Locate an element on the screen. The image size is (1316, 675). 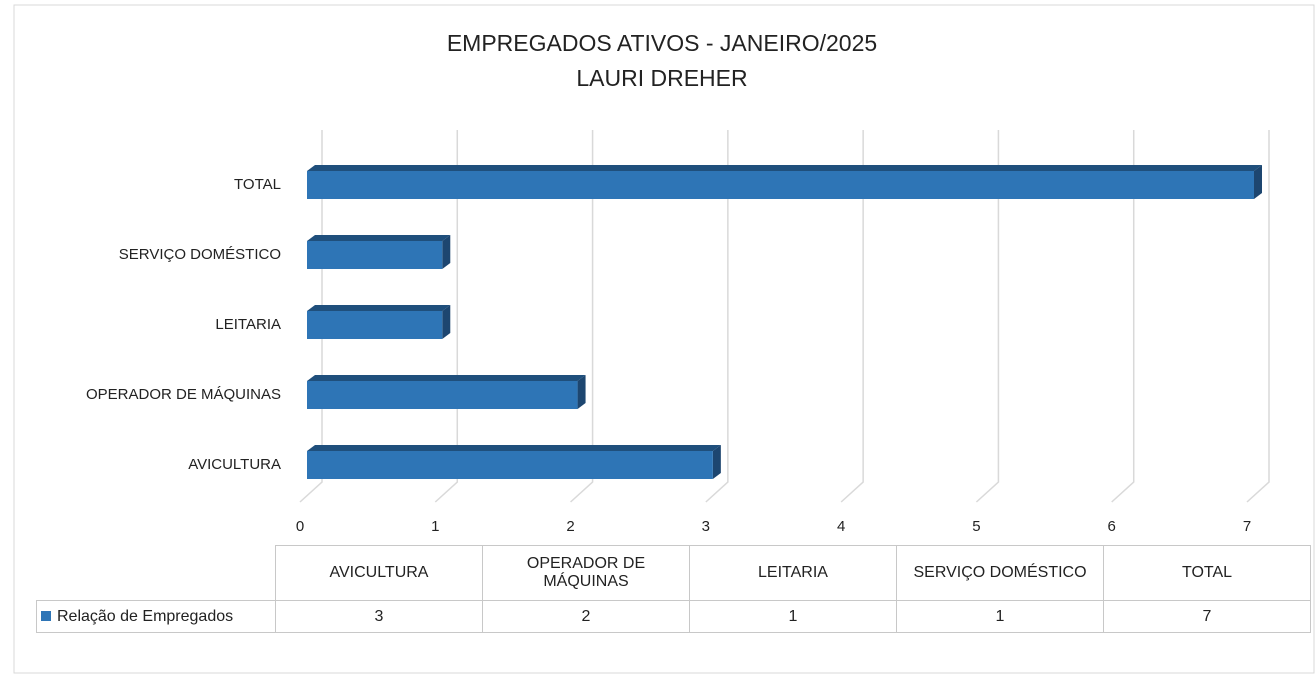
table-header-cell: AVICULTURA is located at coordinates (379, 573).